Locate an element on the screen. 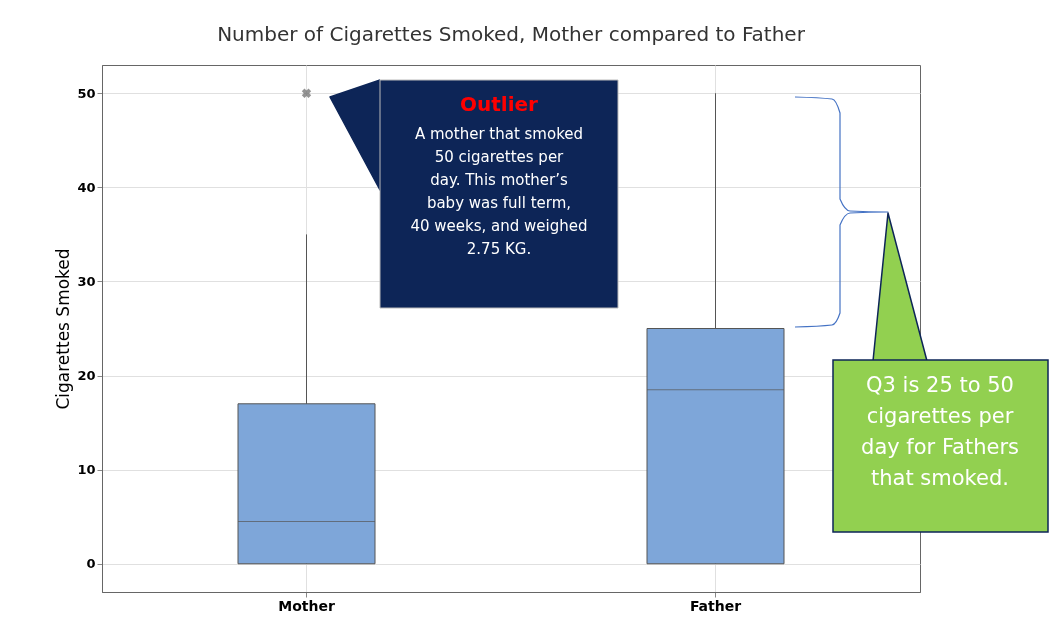 Image resolution: width=1050 pixels, height=641 pixels. y-tick-label: 20 is located at coordinates (86, 376).